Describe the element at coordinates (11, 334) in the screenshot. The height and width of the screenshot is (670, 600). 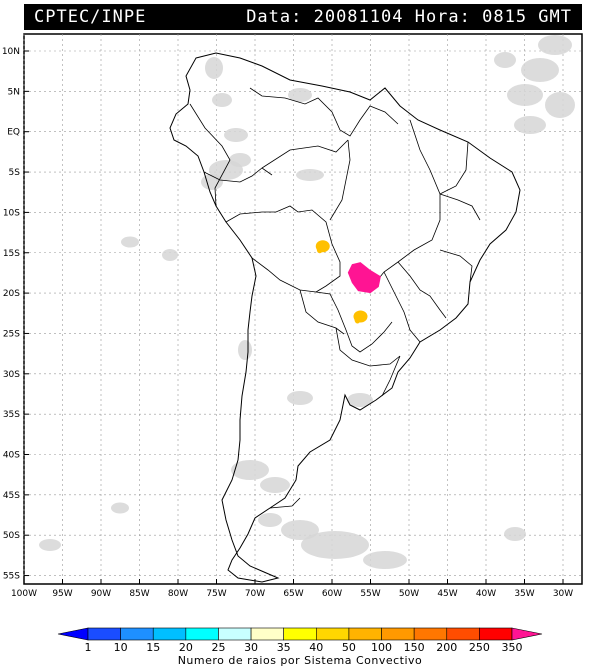
I see `lat-tick-label: 25S` at that location.